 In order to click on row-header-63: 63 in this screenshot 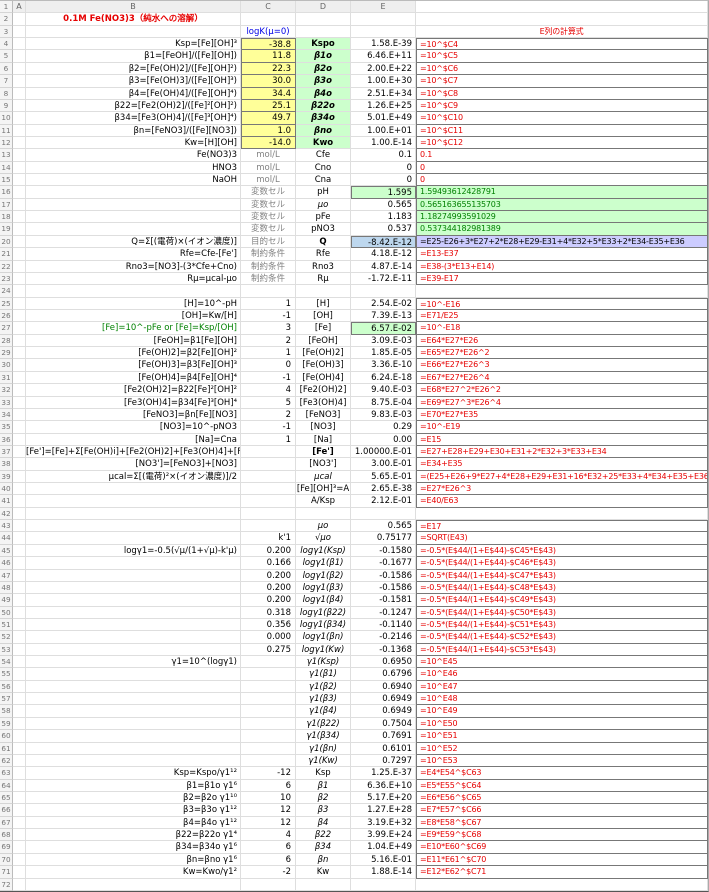, I will do `click(6, 773)`.